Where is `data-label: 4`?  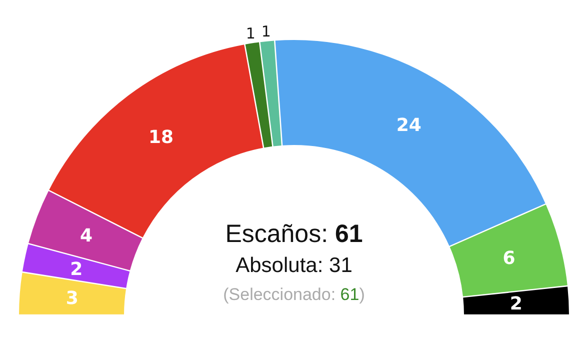
data-label: 4 is located at coordinates (86, 236).